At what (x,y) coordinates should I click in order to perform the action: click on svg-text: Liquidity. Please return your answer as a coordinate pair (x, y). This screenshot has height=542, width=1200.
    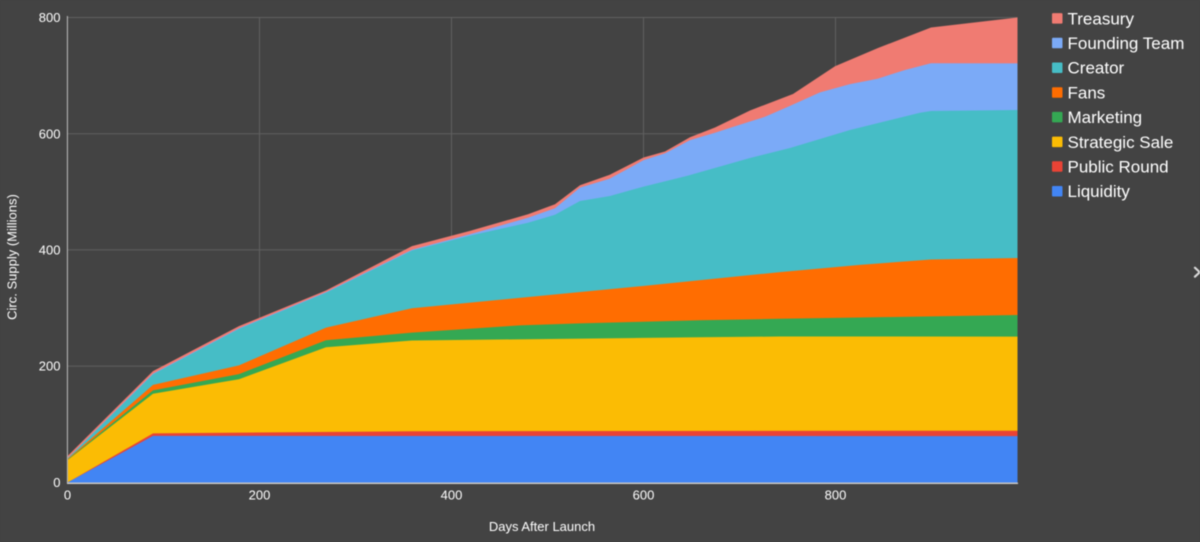
    Looking at the image, I should click on (1099, 191).